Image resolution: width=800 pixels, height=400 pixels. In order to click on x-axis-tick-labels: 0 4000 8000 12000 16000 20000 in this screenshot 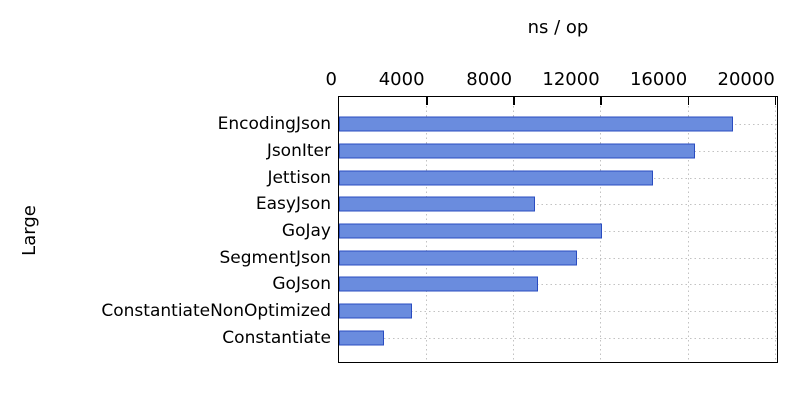, I will do `click(552, 80)`.